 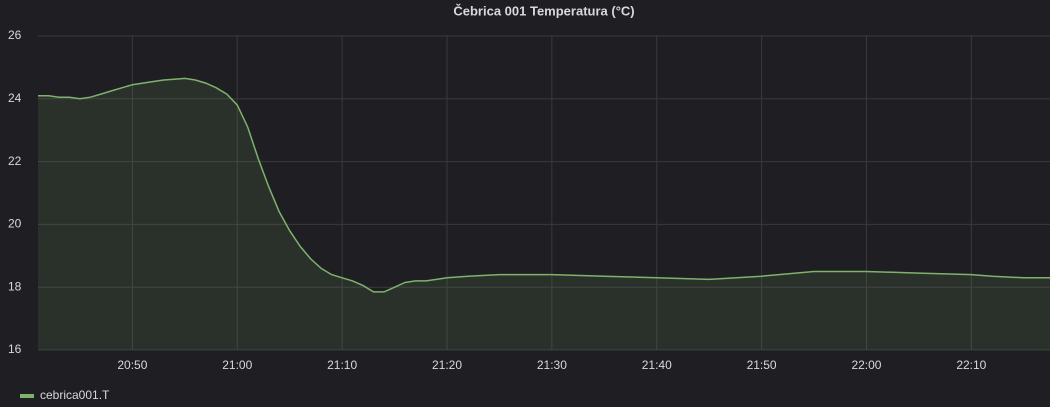 What do you see at coordinates (342, 365) in the screenshot?
I see `x-tick-label: 21:10` at bounding box center [342, 365].